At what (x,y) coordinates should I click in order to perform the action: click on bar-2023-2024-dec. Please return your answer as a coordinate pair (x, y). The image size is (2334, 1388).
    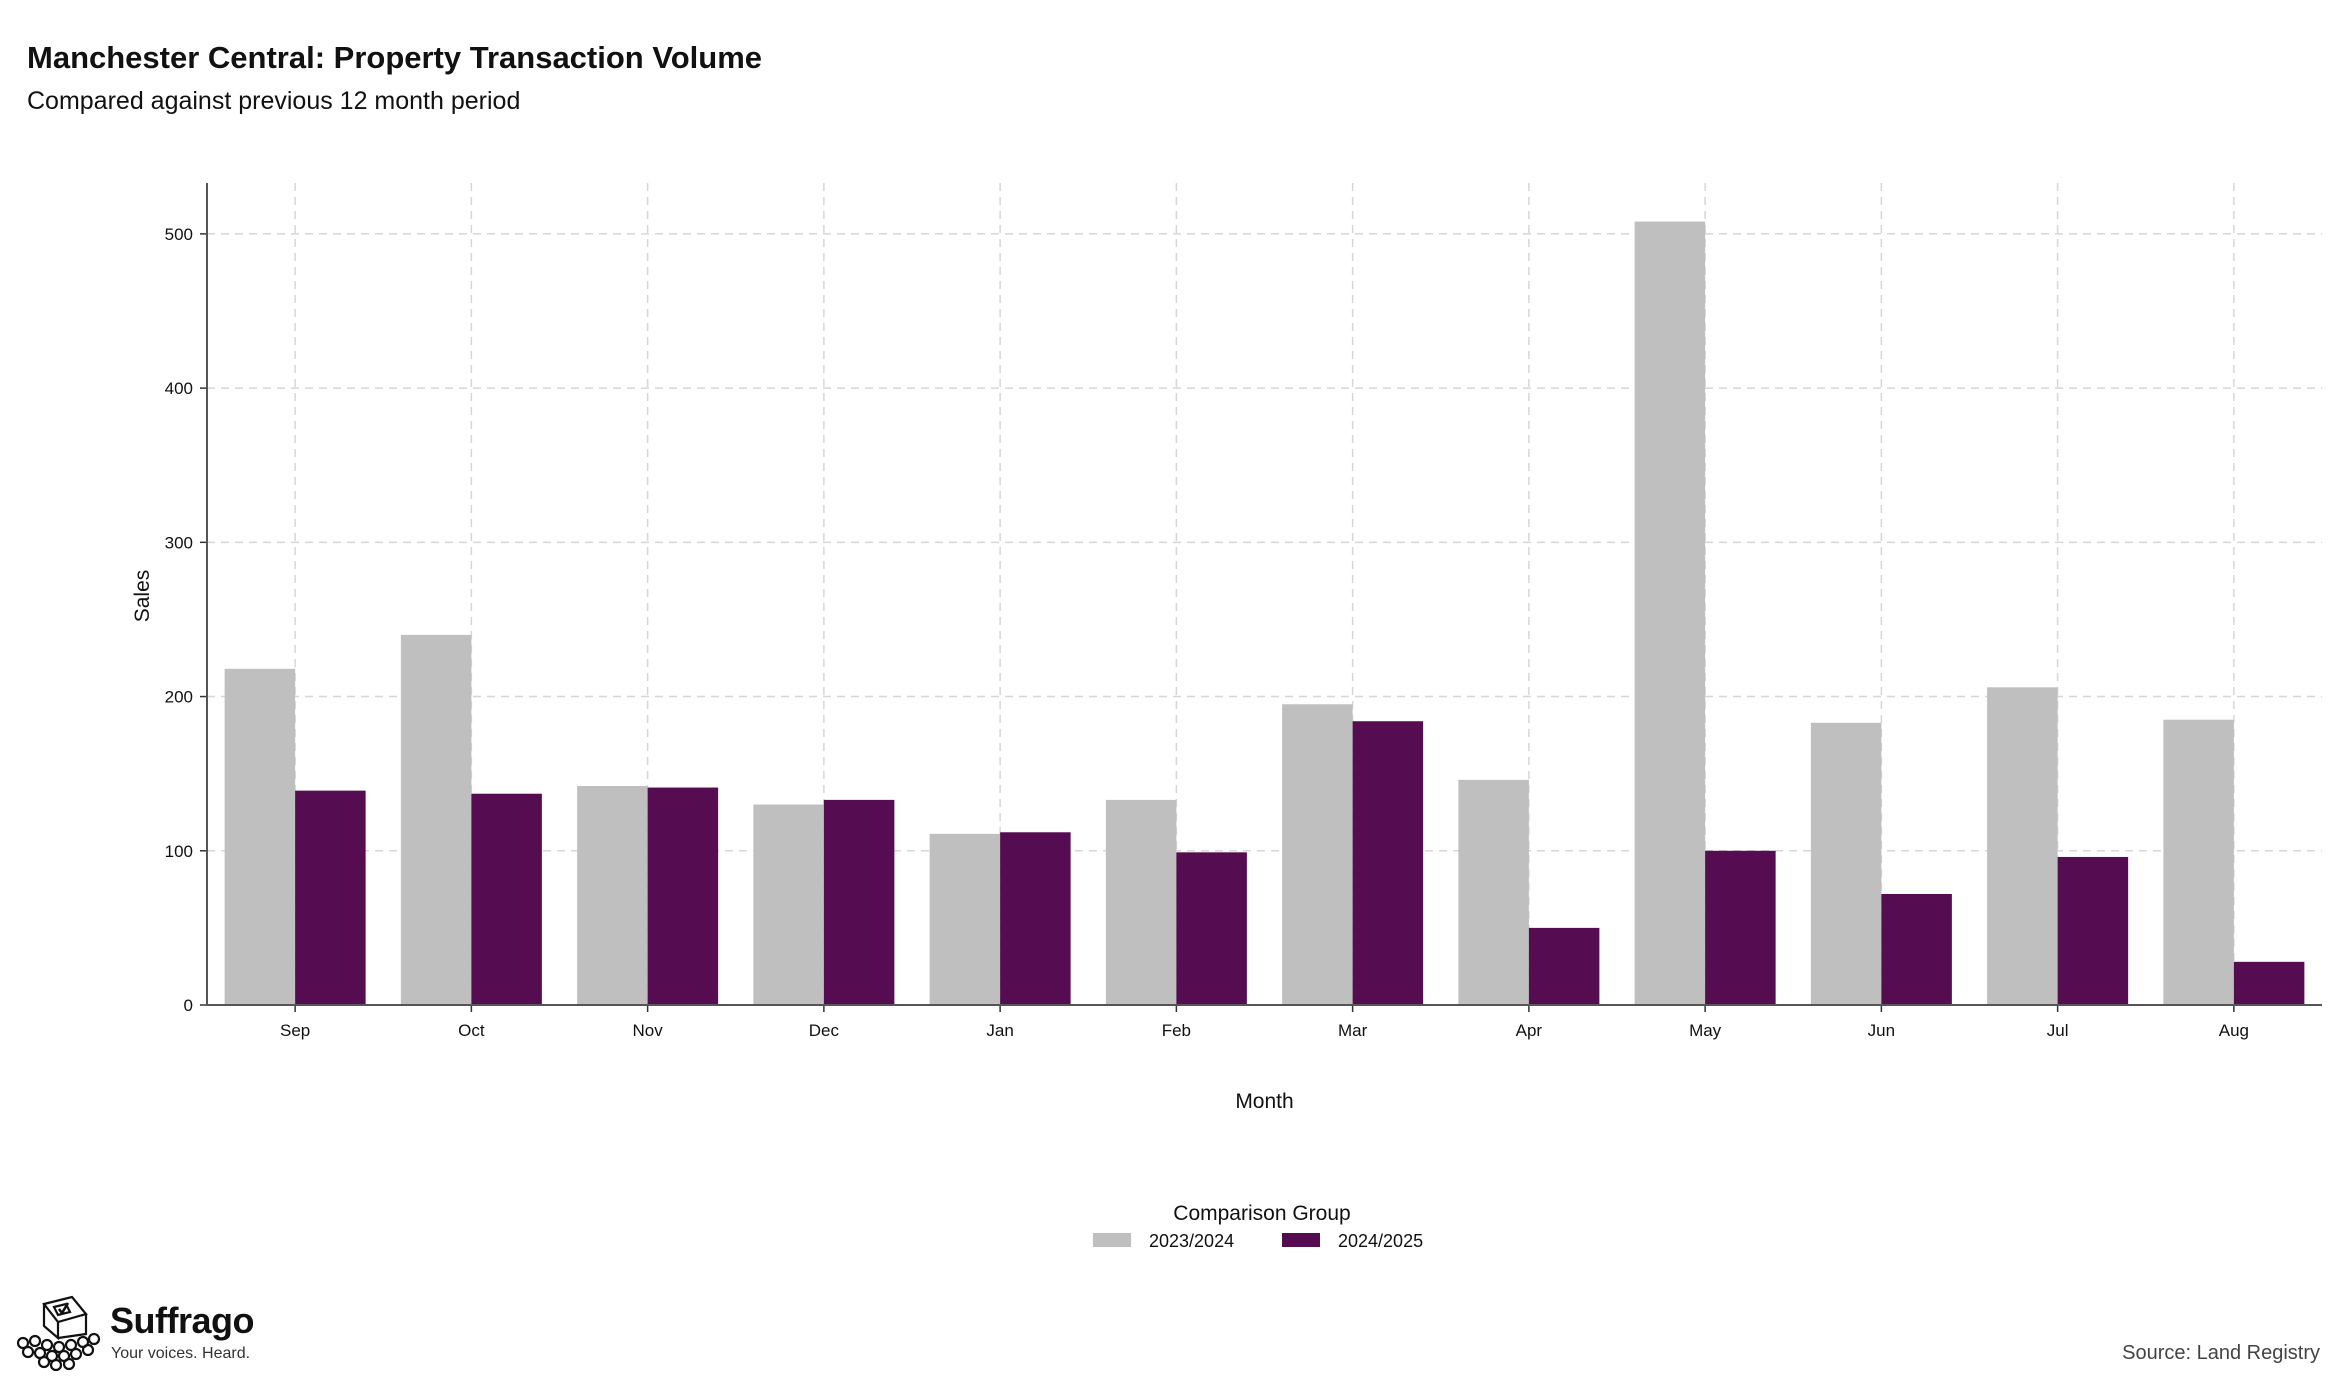
    Looking at the image, I should click on (788, 904).